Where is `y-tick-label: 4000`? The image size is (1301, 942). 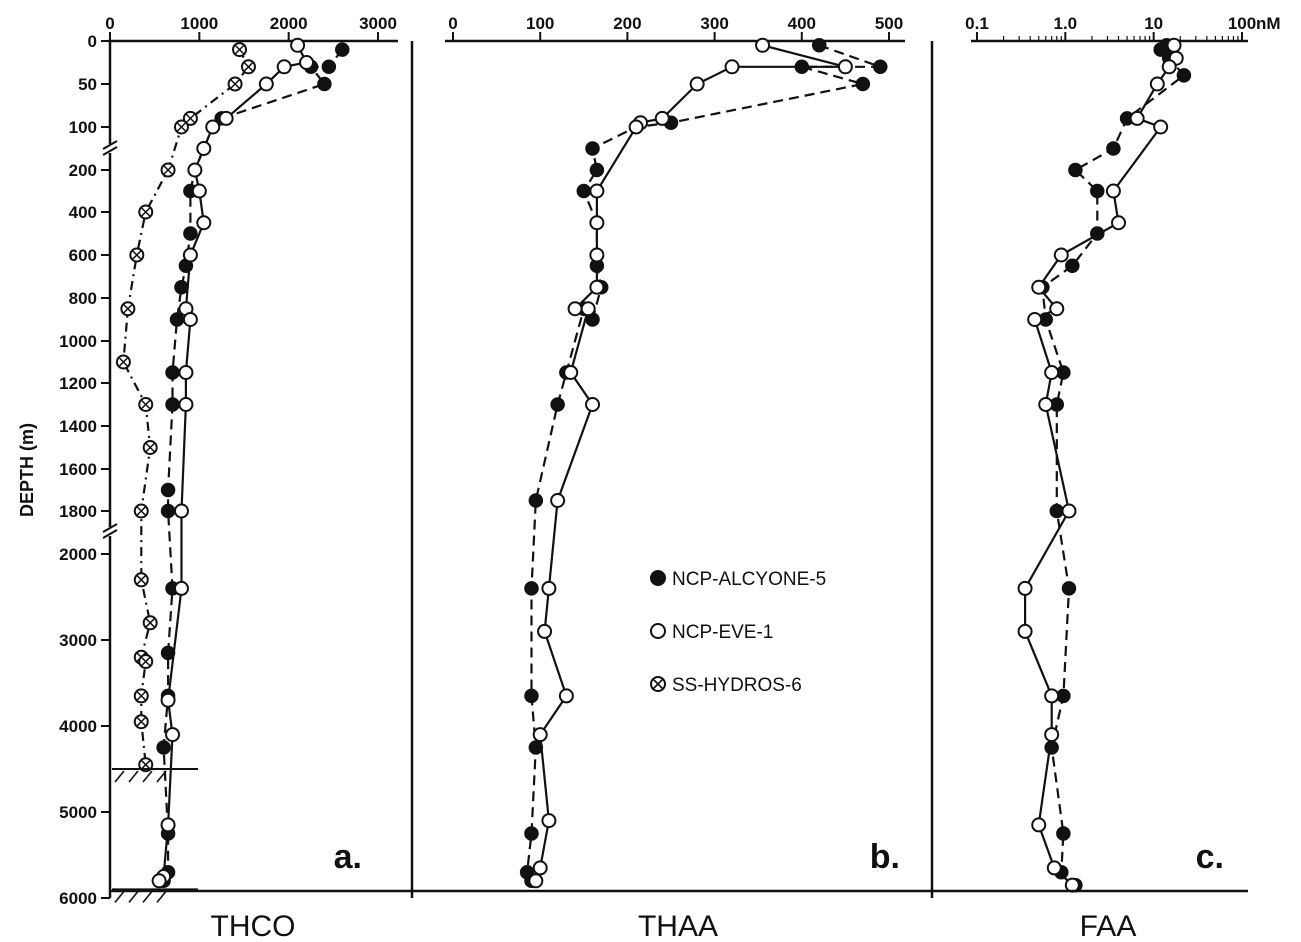
y-tick-label: 4000 is located at coordinates (78, 726).